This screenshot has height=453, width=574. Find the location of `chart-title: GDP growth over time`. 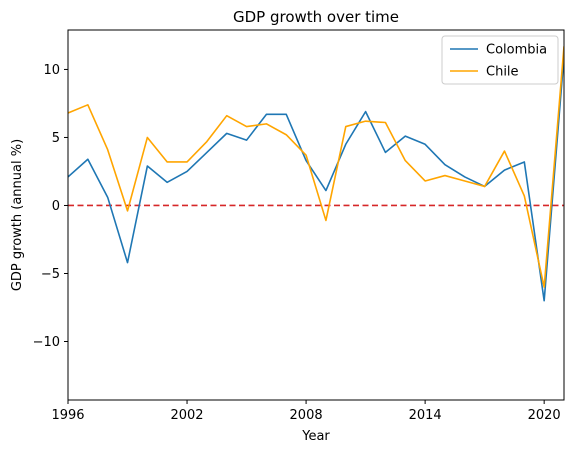

chart-title: GDP growth over time is located at coordinates (316, 17).